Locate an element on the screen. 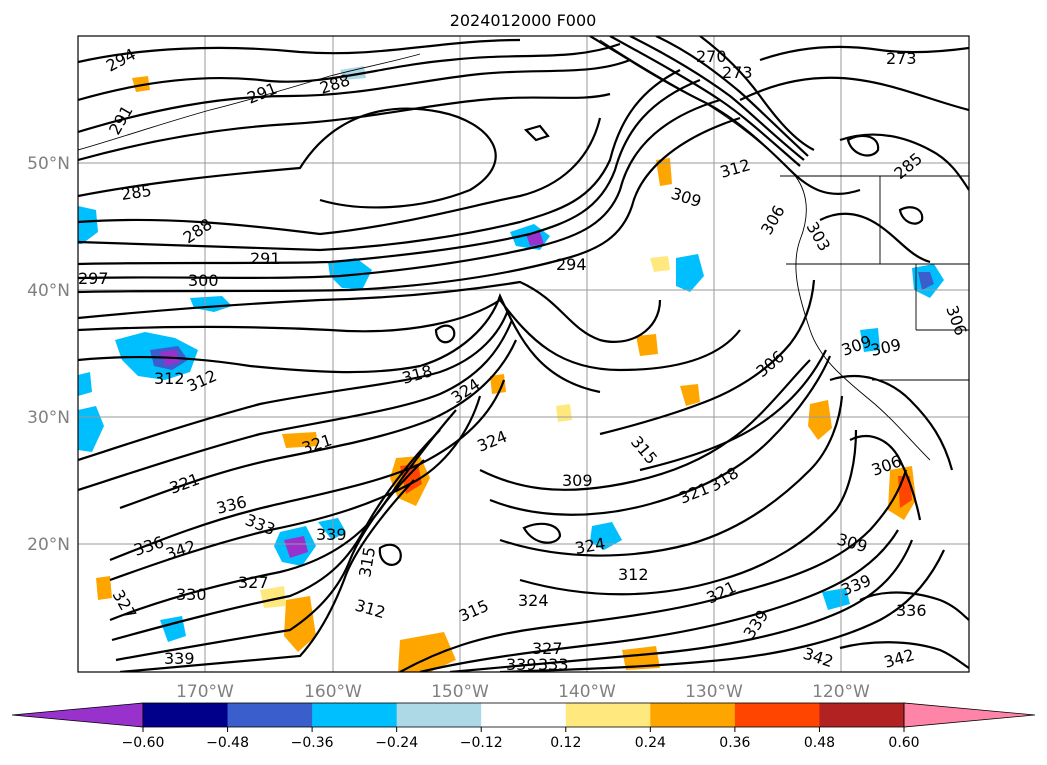  colorbar-tick-label: −0.24 is located at coordinates (396, 743).